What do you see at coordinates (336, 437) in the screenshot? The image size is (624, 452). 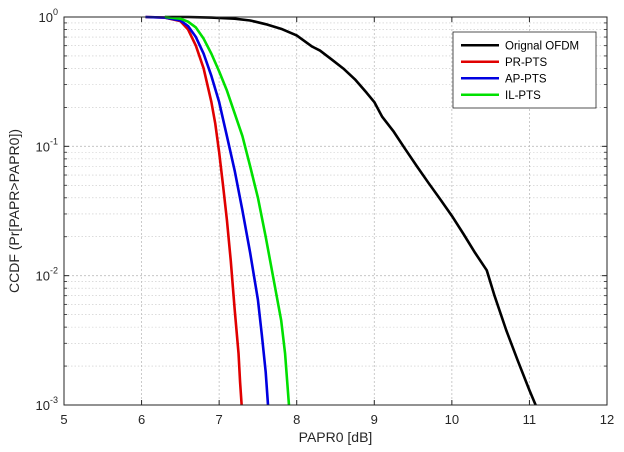 I see `x-axis-label: PAPR0 [dB]` at bounding box center [336, 437].